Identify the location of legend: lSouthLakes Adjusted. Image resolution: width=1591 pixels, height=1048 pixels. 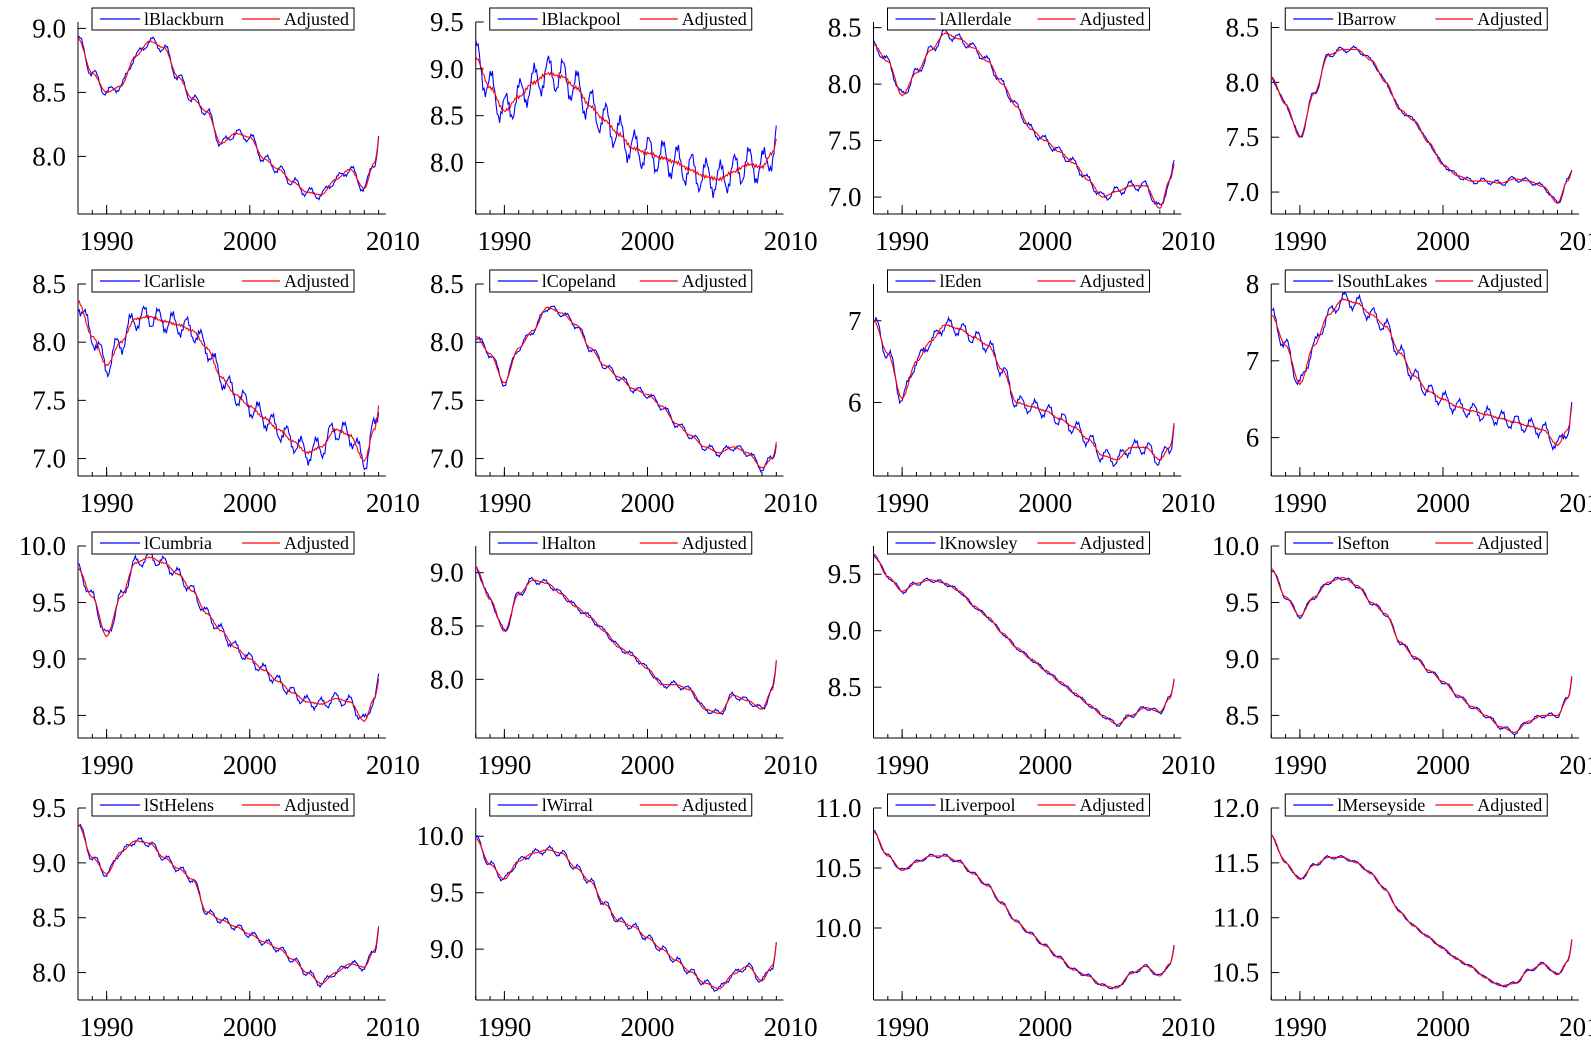
(1416, 281).